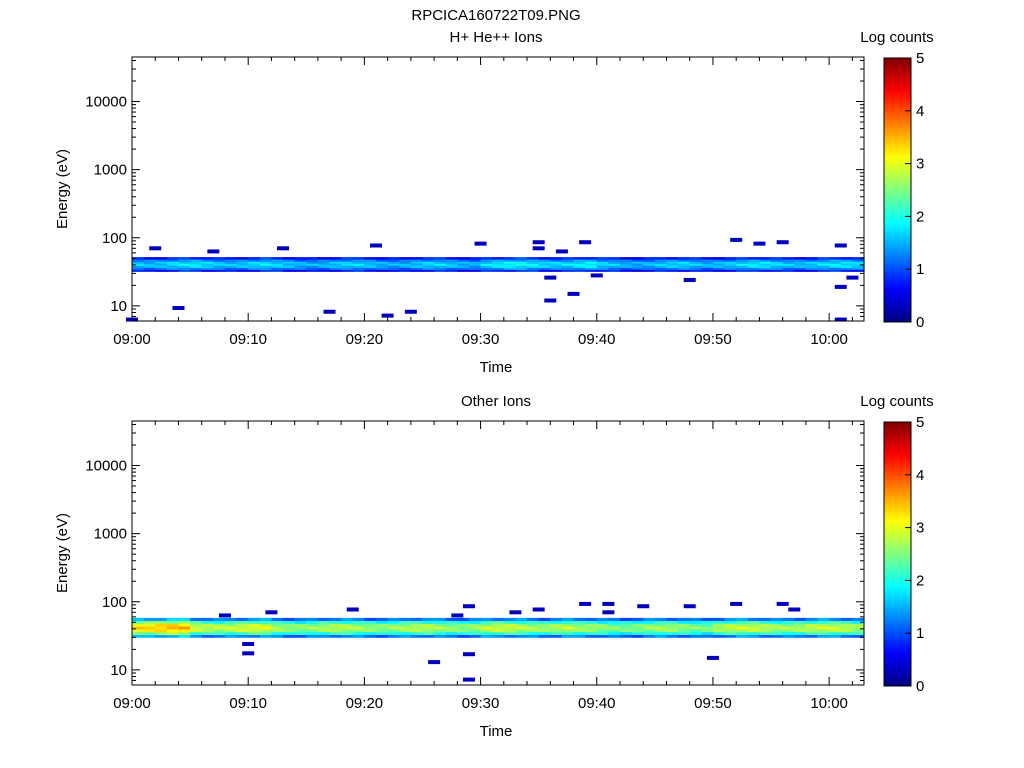 This screenshot has width=1024, height=768. What do you see at coordinates (896, 37) in the screenshot?
I see `panel-1-colorbar-label: Log counts` at bounding box center [896, 37].